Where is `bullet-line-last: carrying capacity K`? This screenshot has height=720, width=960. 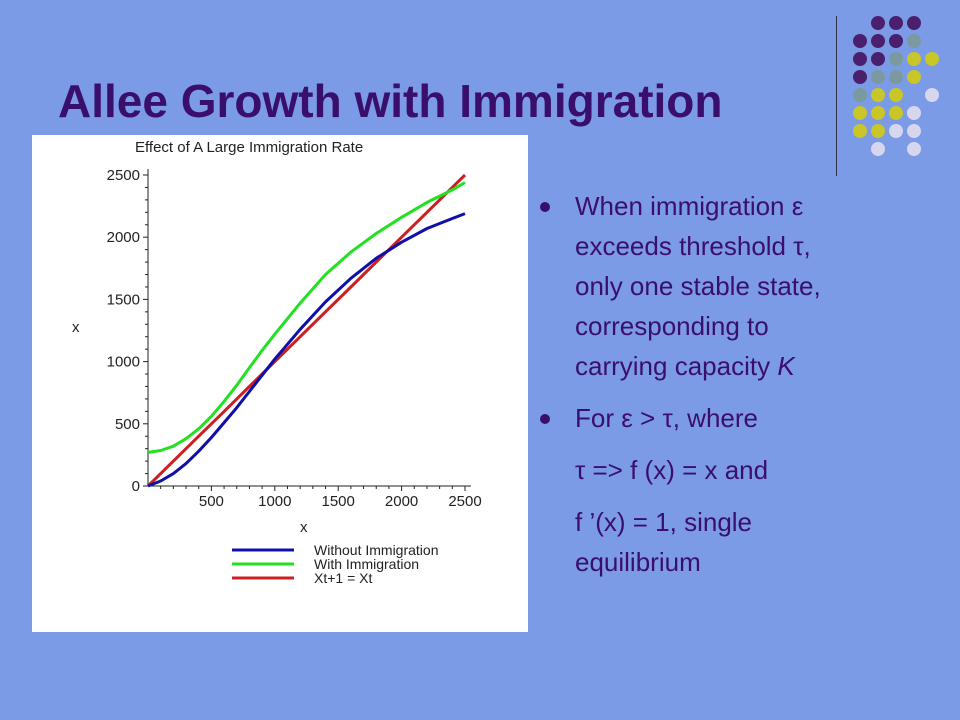
bullet-line-last: carrying capacity K is located at coordinates (757, 366).